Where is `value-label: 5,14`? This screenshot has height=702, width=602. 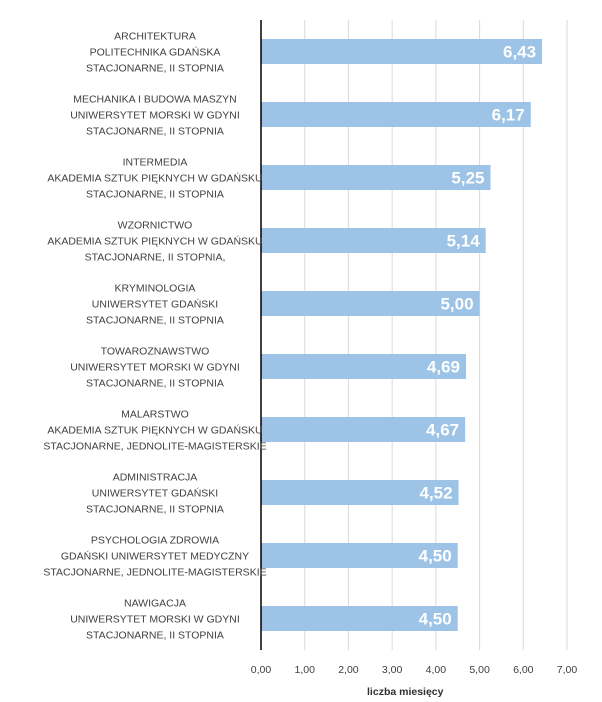
value-label: 5,14 is located at coordinates (464, 241).